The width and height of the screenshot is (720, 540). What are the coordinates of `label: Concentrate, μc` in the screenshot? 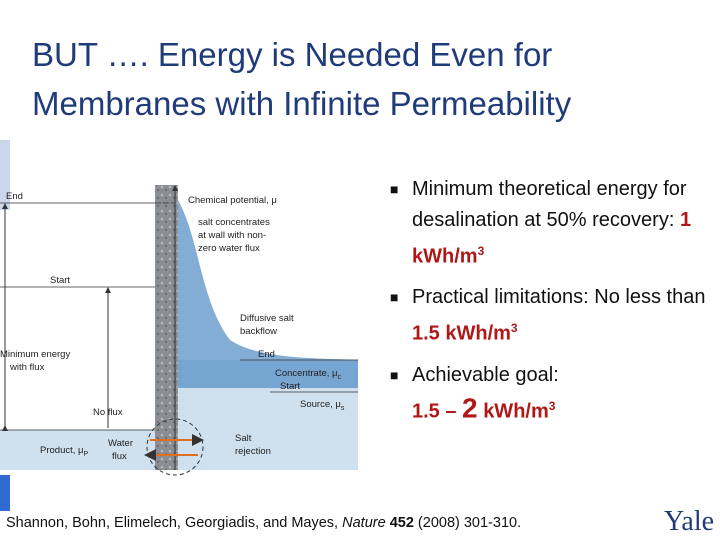 It's located at (308, 374).